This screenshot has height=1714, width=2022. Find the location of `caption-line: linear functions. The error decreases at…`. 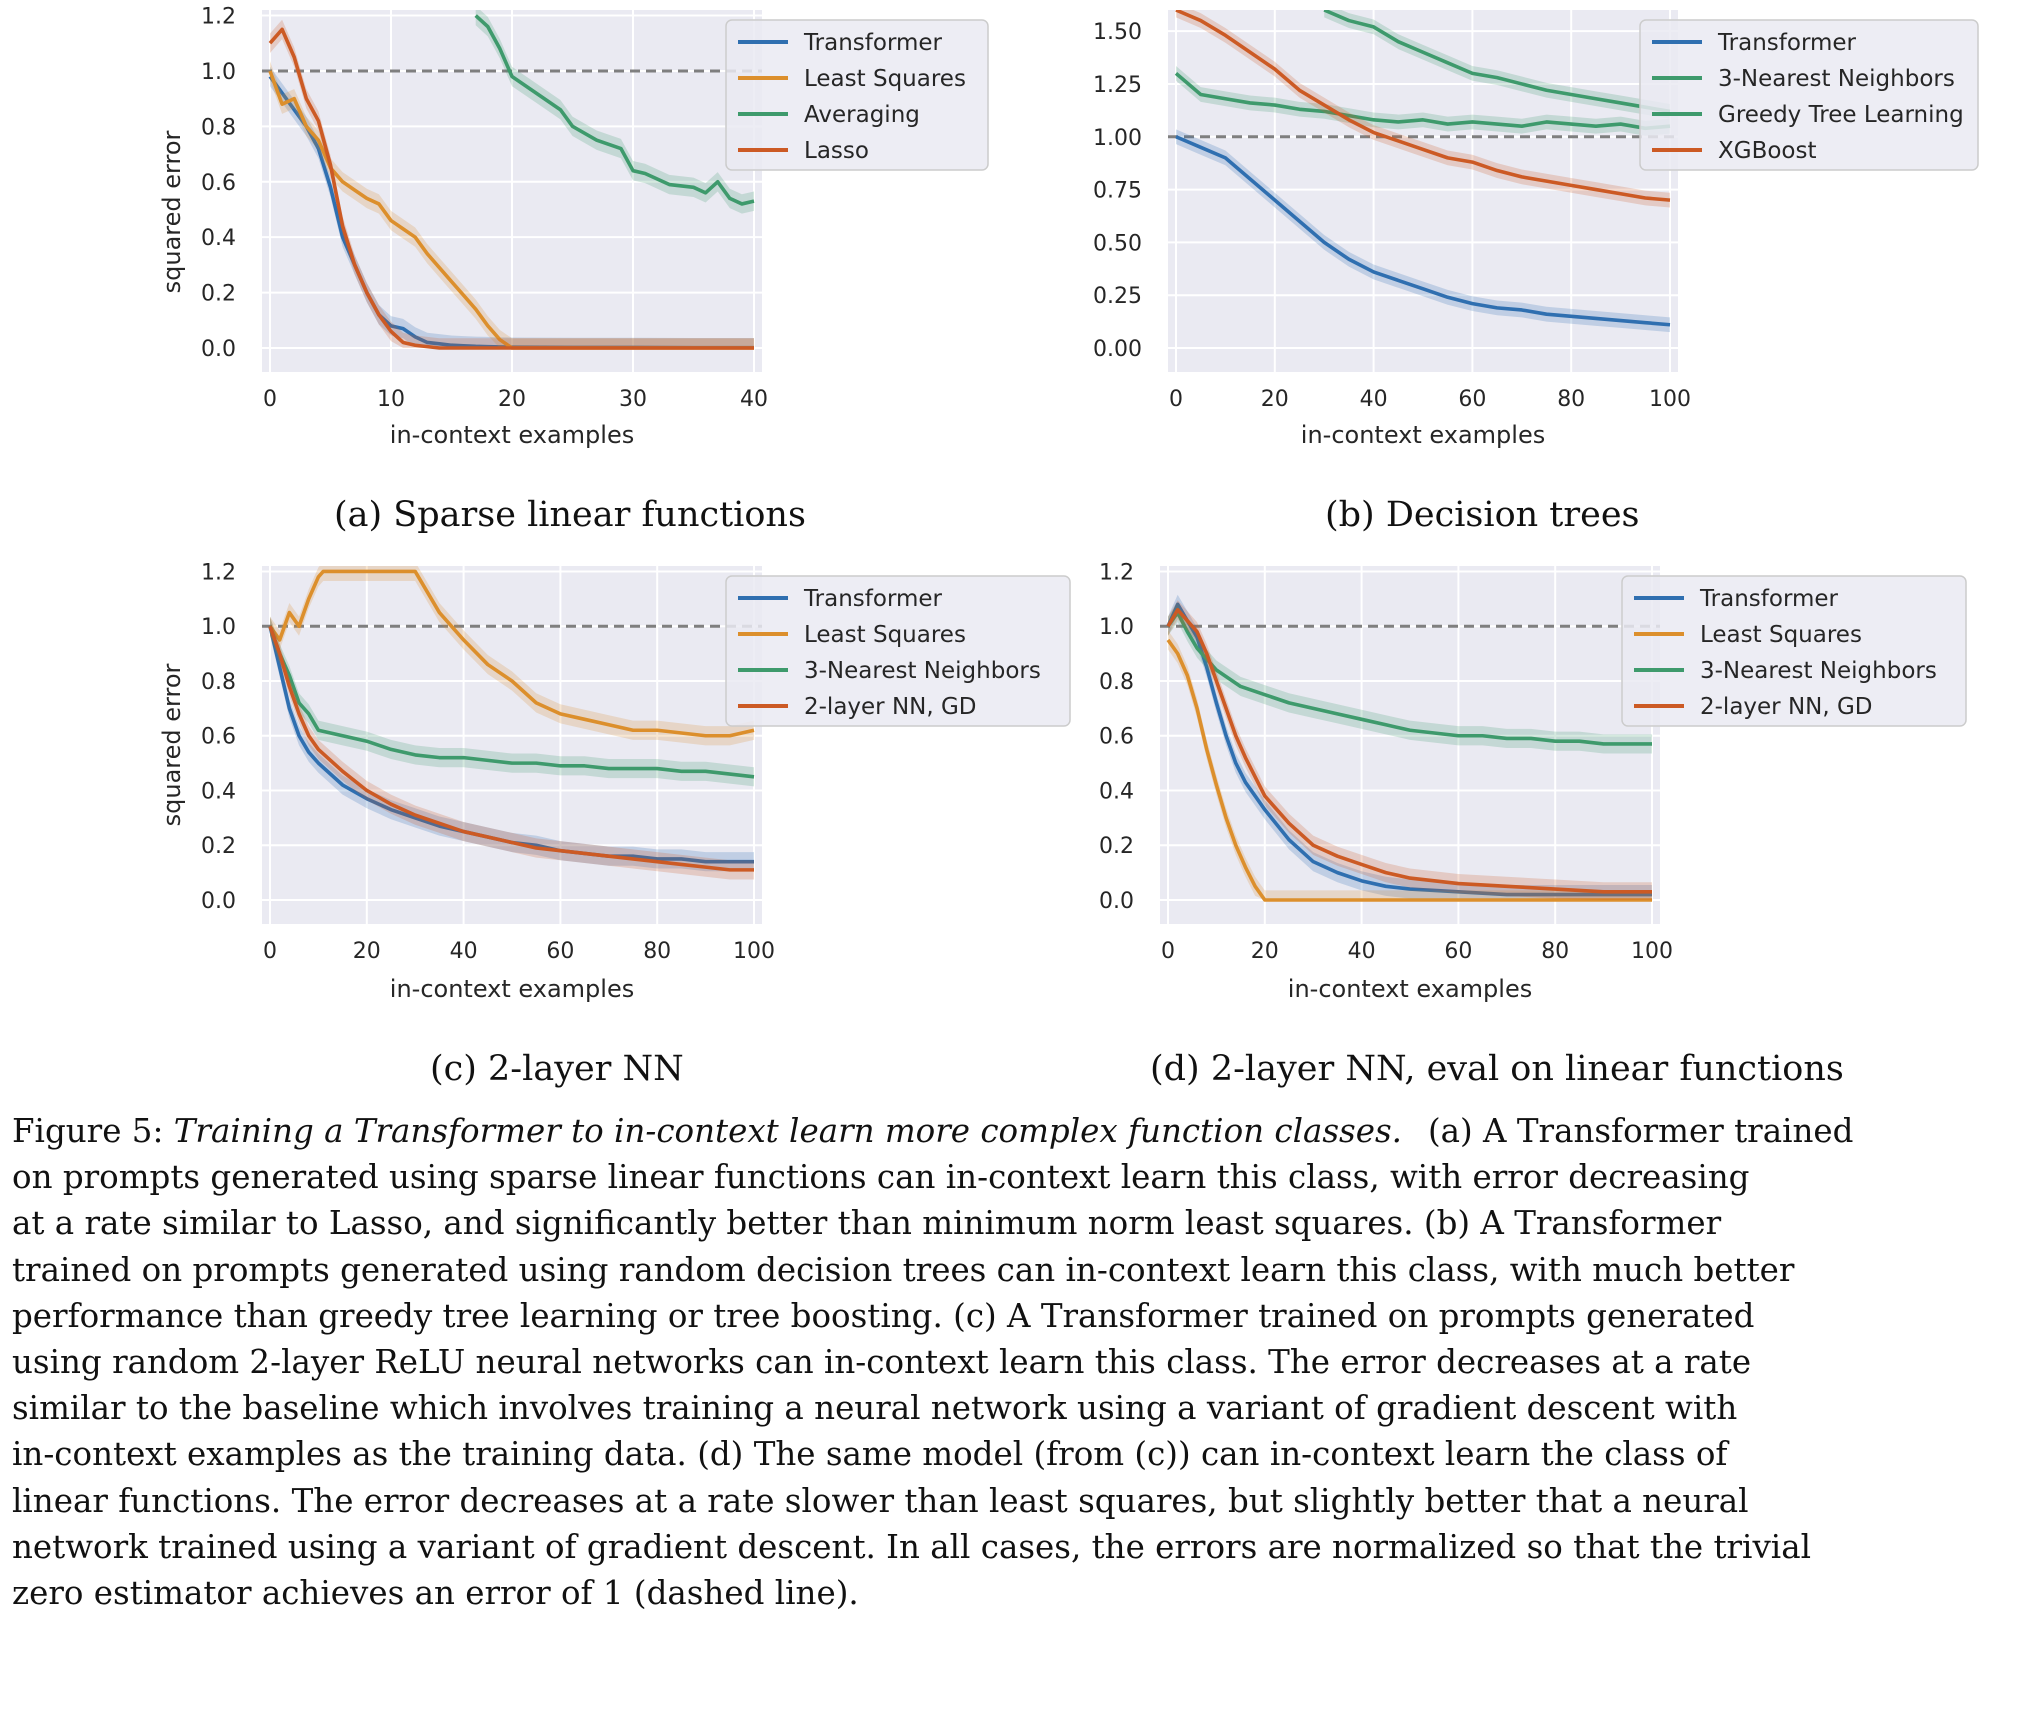

caption-line: linear functions. The error decreases at… is located at coordinates (880, 1500).